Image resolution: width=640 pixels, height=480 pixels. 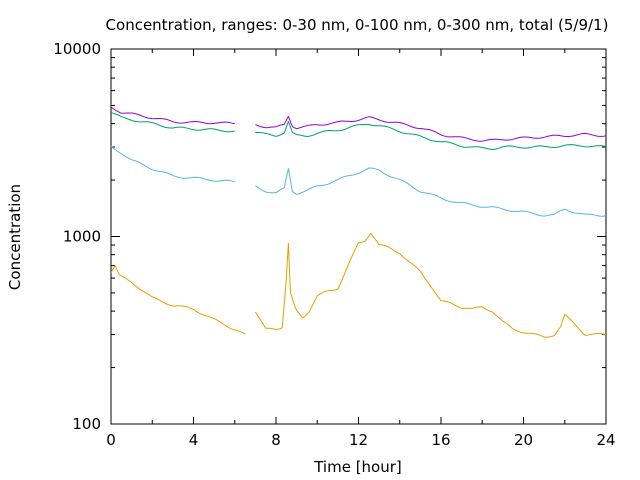 I want to click on x-tick-label: 24, so click(x=605, y=440).